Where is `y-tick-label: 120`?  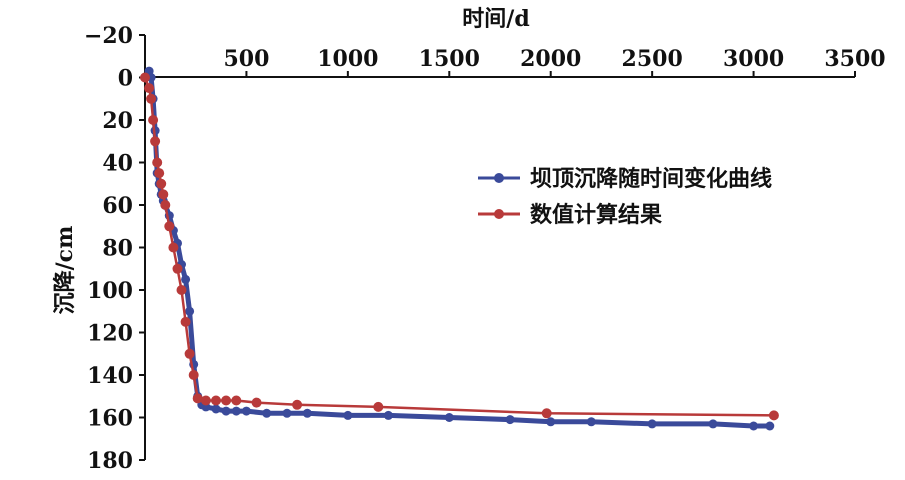 y-tick-label: 120 is located at coordinates (110, 334).